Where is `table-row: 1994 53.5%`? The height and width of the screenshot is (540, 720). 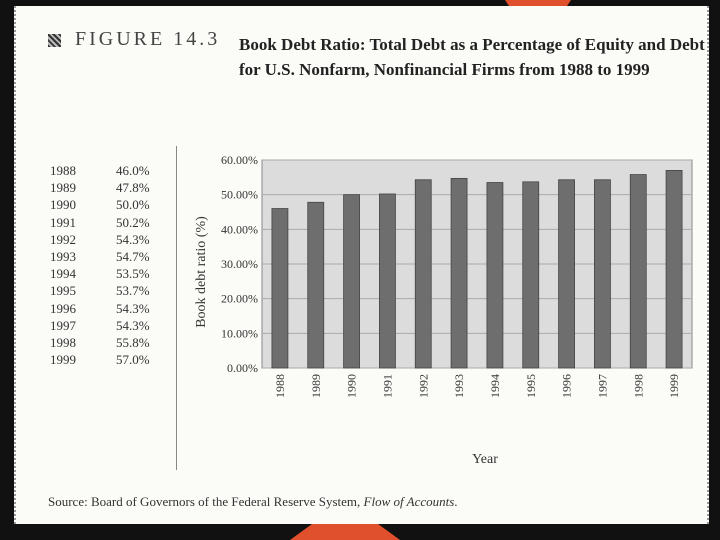
table-row: 1994 53.5% is located at coordinates (100, 273).